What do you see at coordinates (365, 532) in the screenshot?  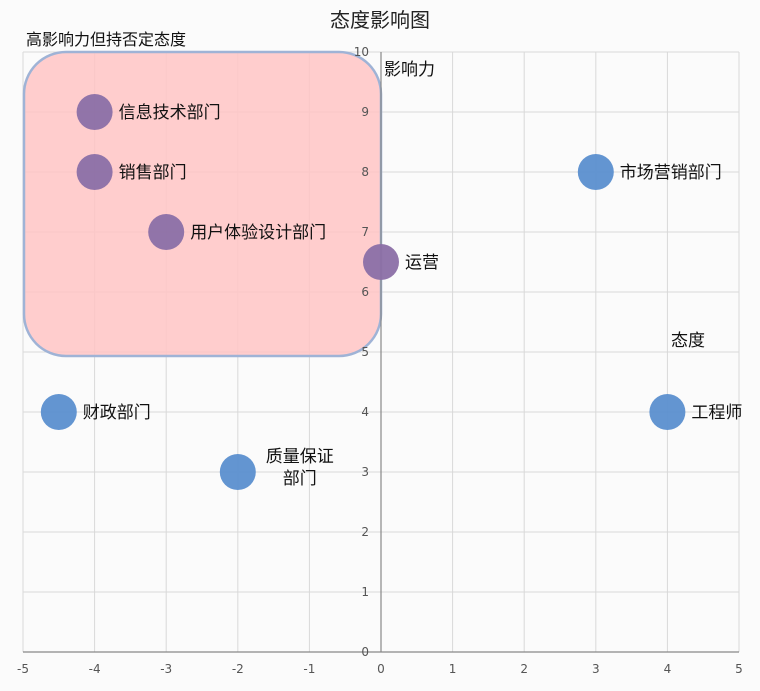 I see `y-tick-label: 2` at bounding box center [365, 532].